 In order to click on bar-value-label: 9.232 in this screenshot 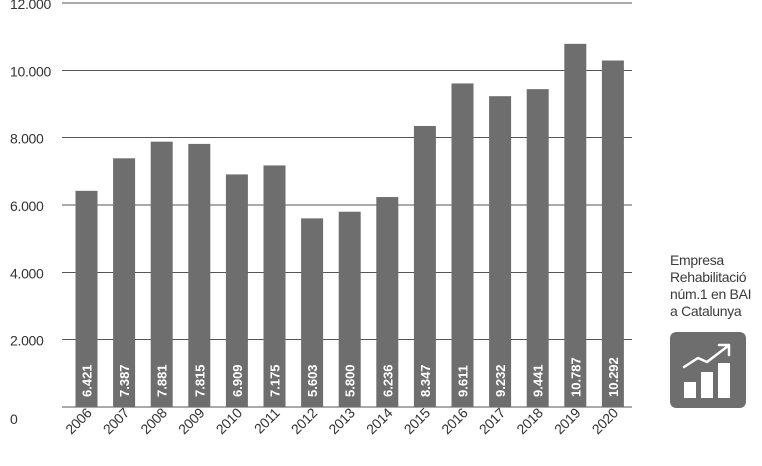, I will do `click(500, 380)`.